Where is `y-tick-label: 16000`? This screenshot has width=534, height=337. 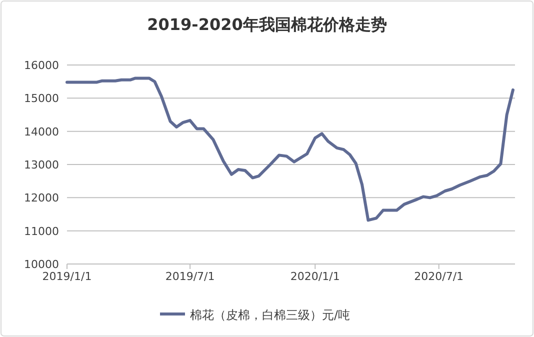 y-tick-label: 16000 is located at coordinates (41, 65).